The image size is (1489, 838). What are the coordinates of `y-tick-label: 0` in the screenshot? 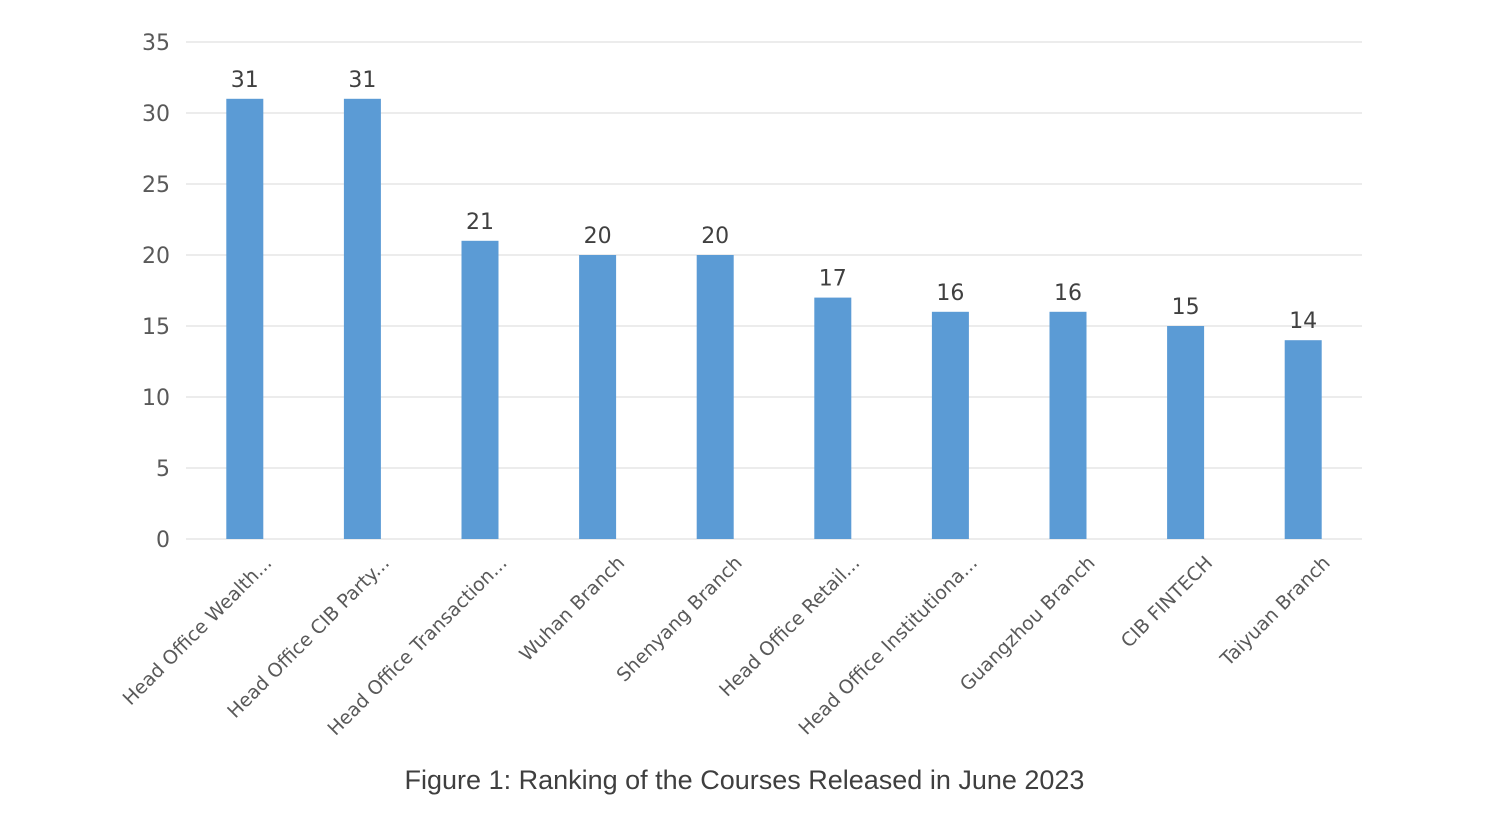 It's located at (163, 540).